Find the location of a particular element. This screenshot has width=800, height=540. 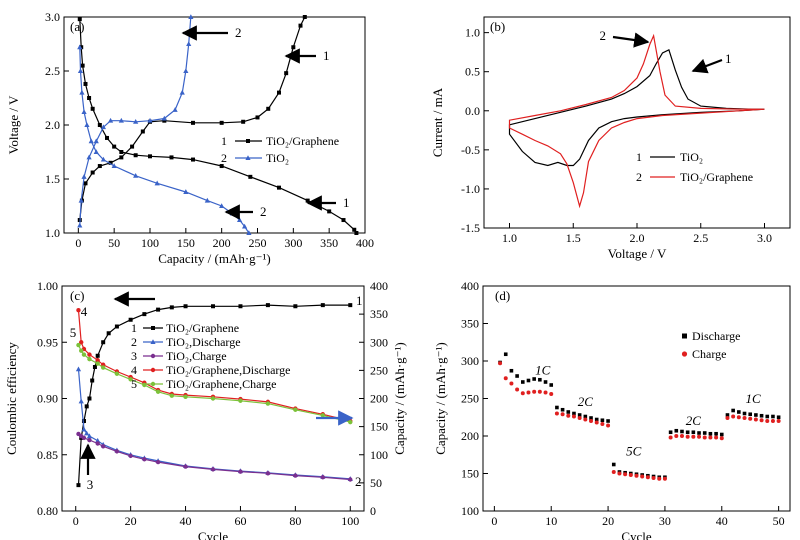

y-axis-label: Capacity / (mAh·g⁻¹) is located at coordinates (440, 398).